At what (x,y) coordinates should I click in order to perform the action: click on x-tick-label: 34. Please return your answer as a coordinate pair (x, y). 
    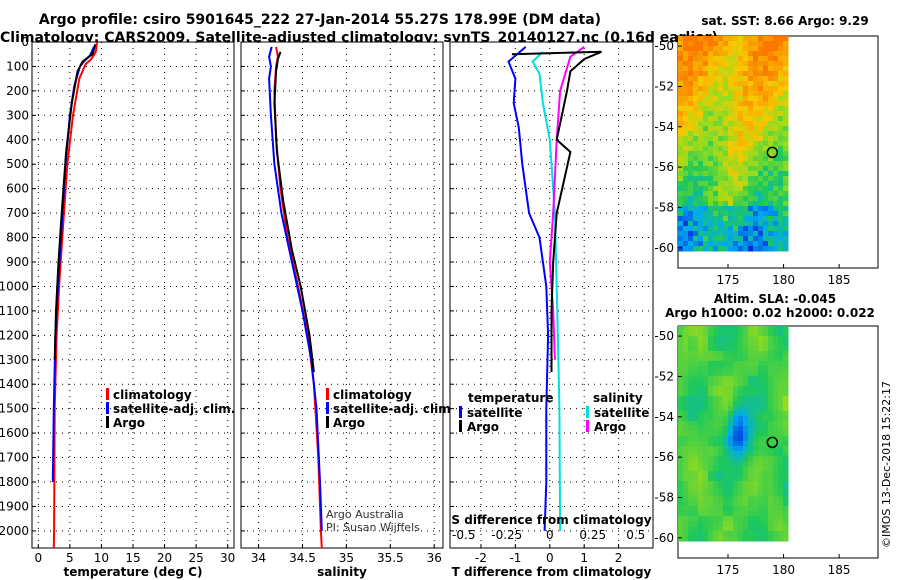
    Looking at the image, I should click on (258, 558).